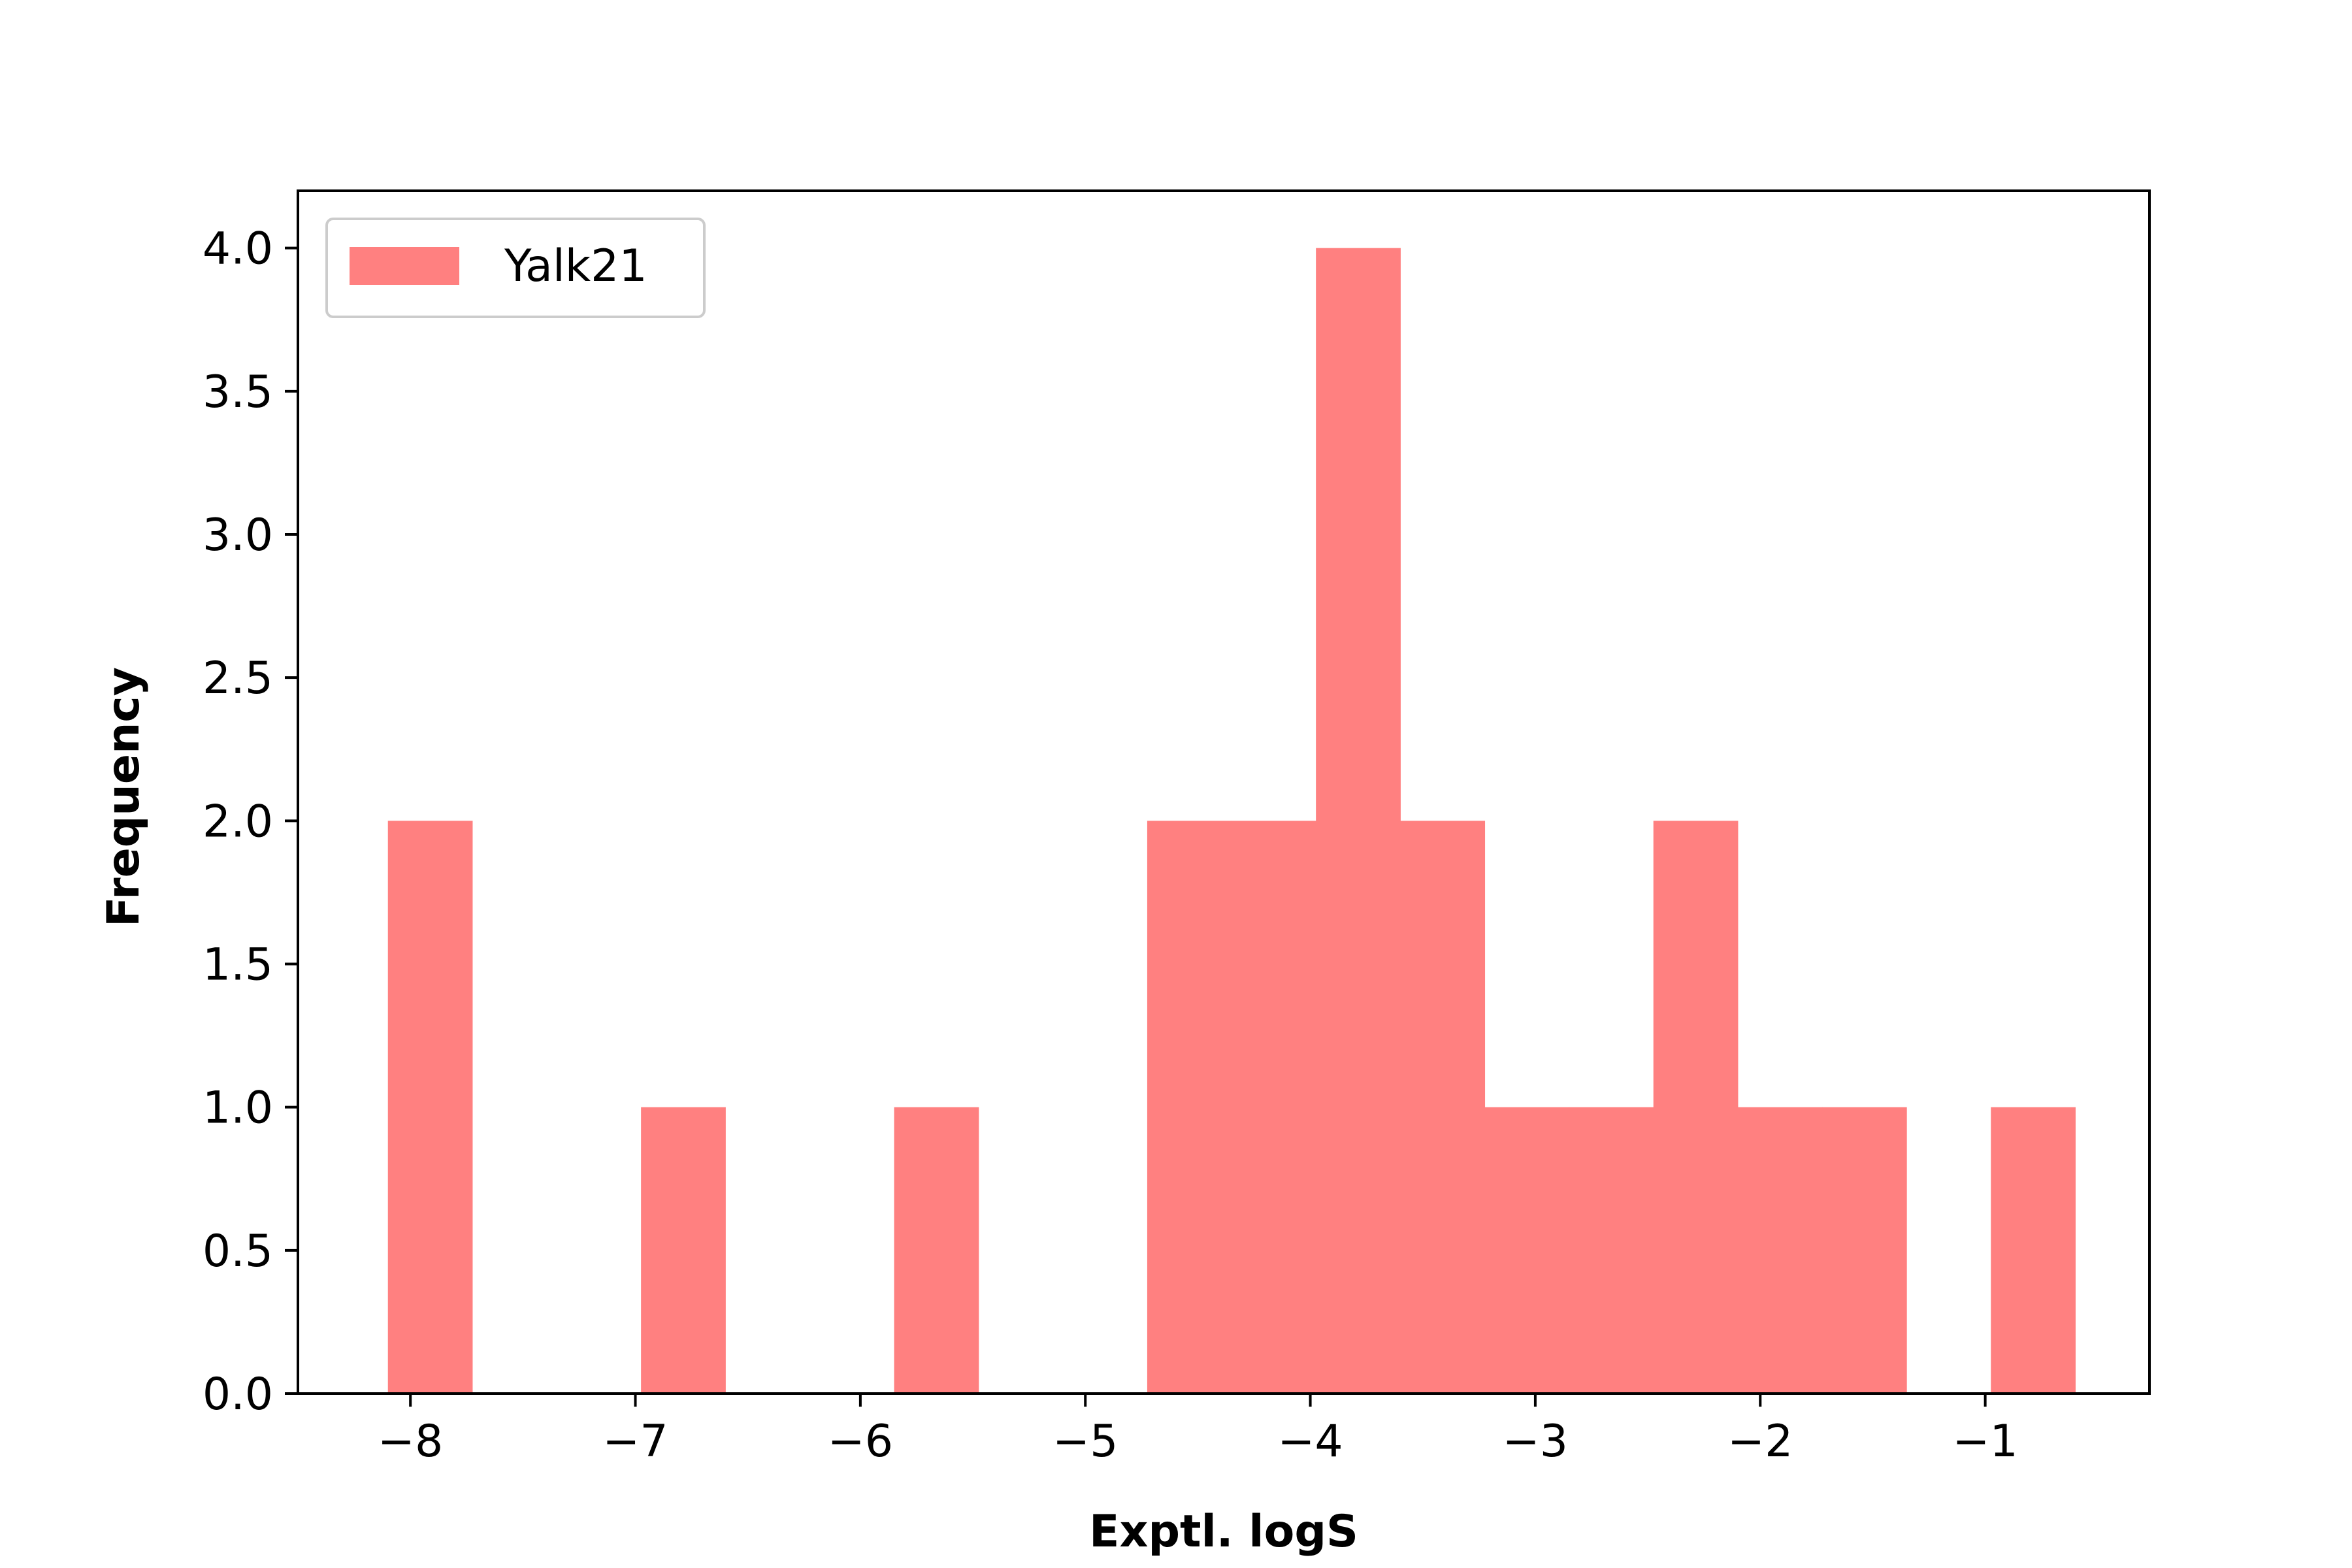 The image size is (2352, 1568). Describe the element at coordinates (1223, 1532) in the screenshot. I see `x-axis-title: Exptl. logS` at that location.